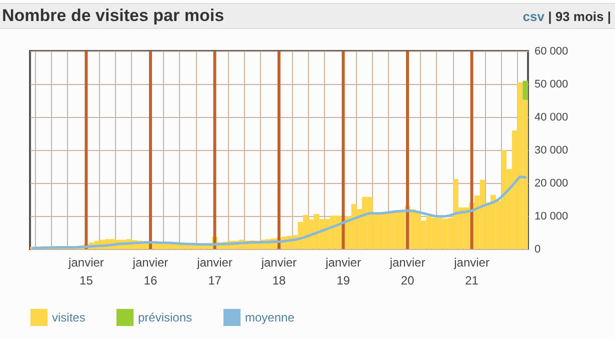 This screenshot has height=339, width=615. I want to click on y-tick-label: 10 000, so click(551, 216).